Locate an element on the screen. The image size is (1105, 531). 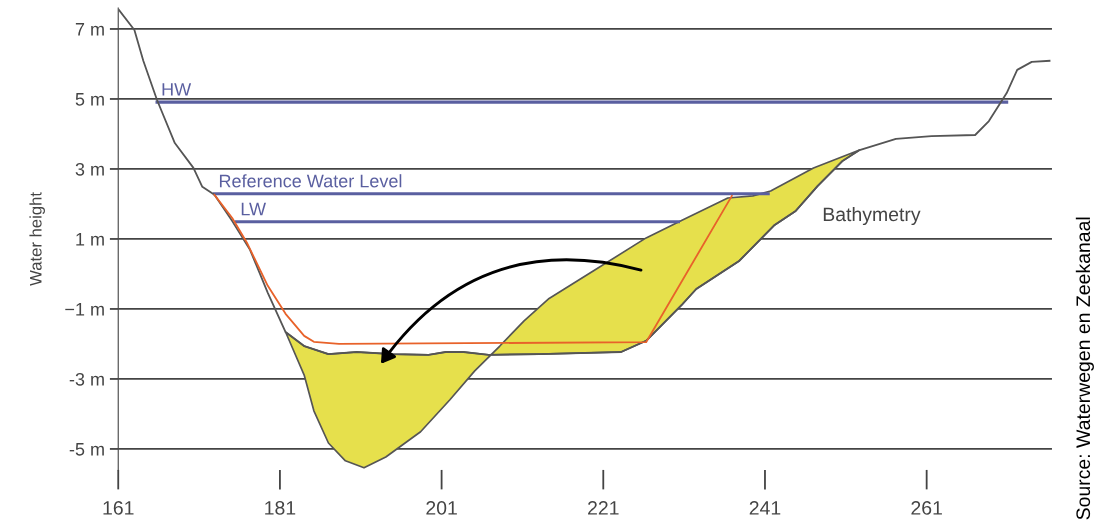
y-tick-label: 5 m is located at coordinates (89, 99).